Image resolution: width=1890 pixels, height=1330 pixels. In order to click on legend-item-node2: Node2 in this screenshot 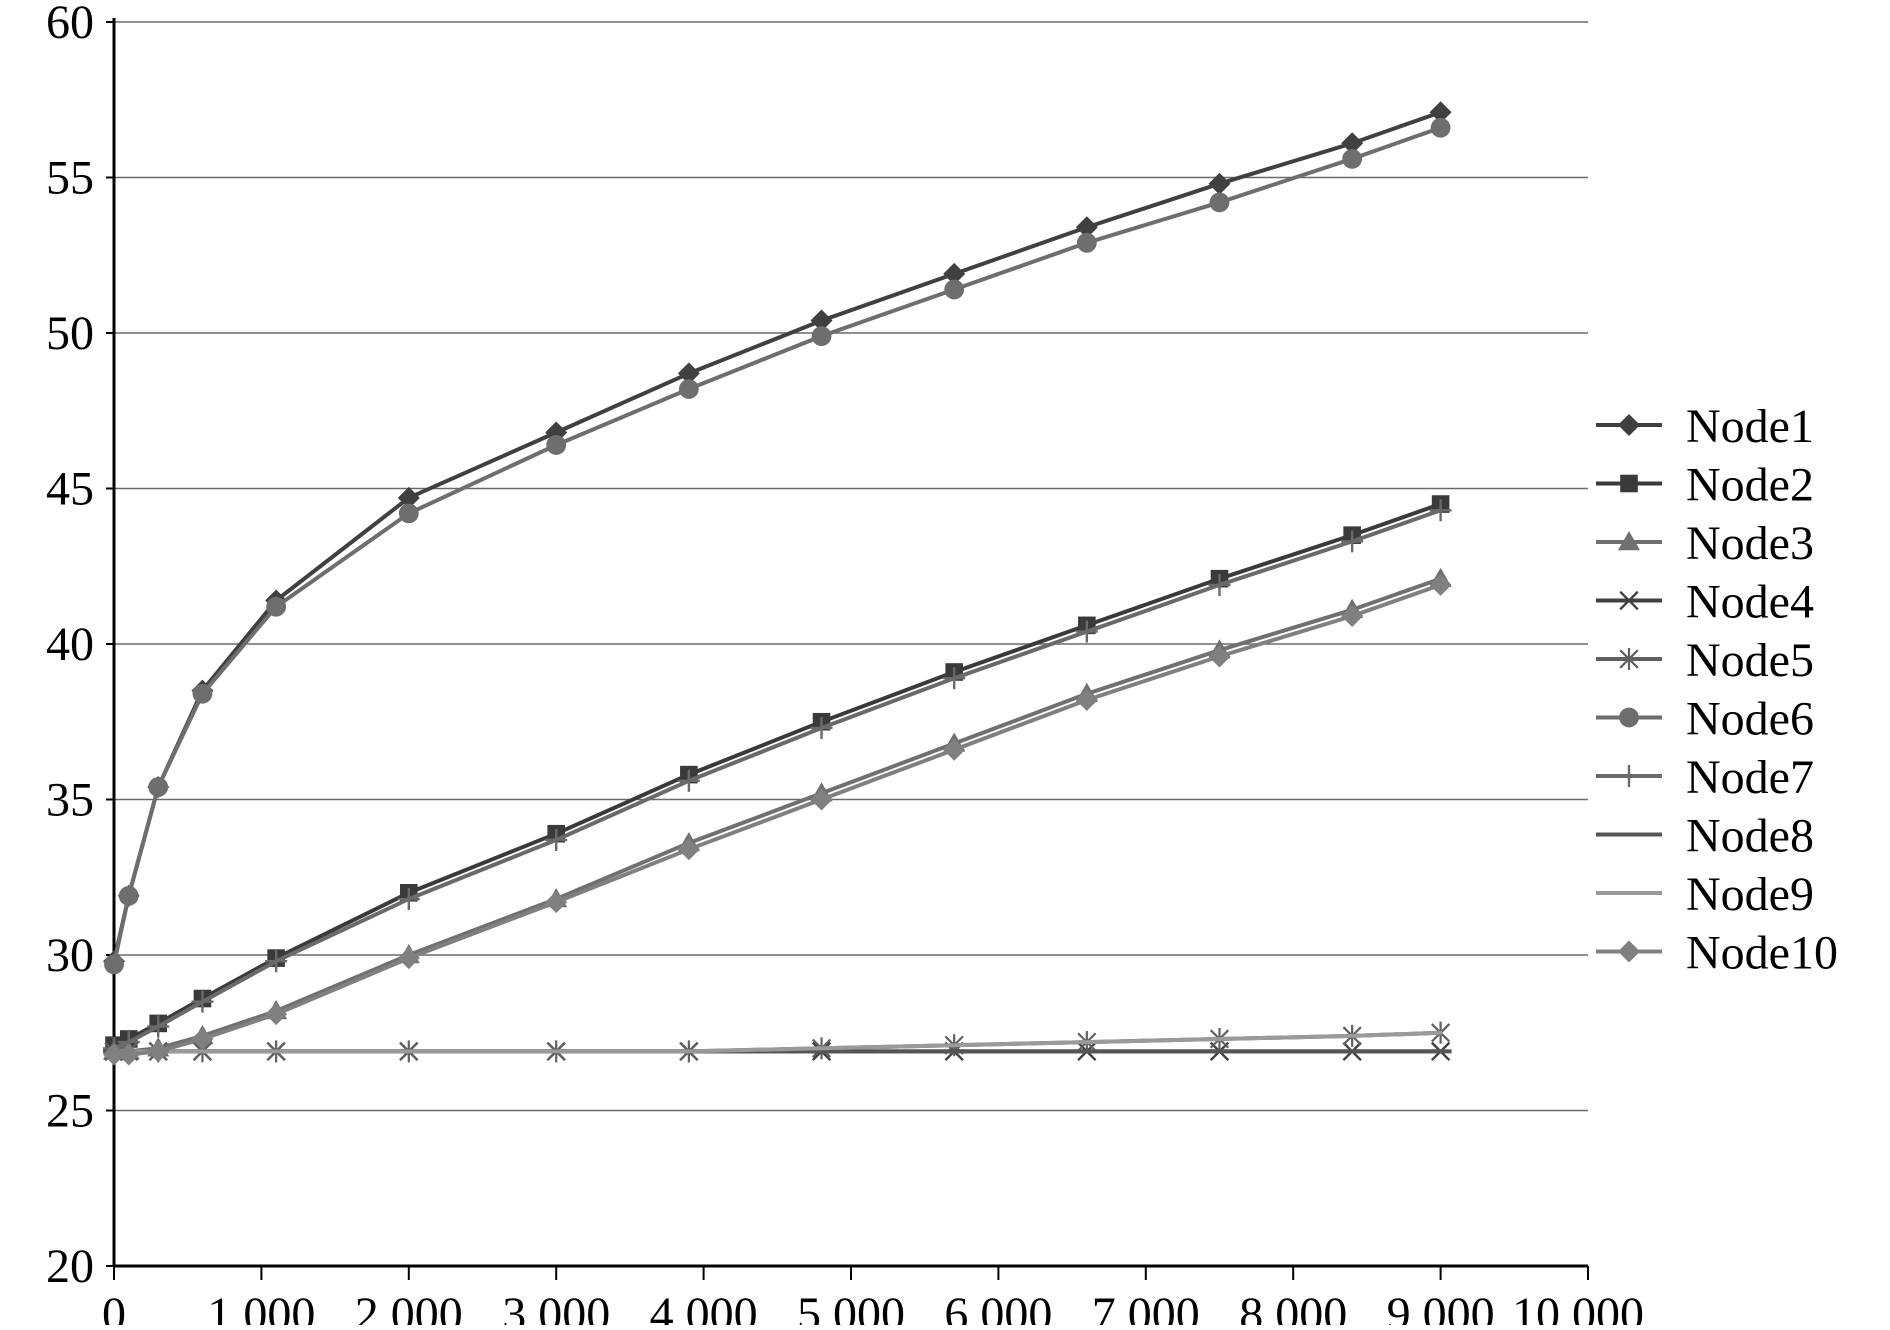, I will do `click(1705, 485)`.